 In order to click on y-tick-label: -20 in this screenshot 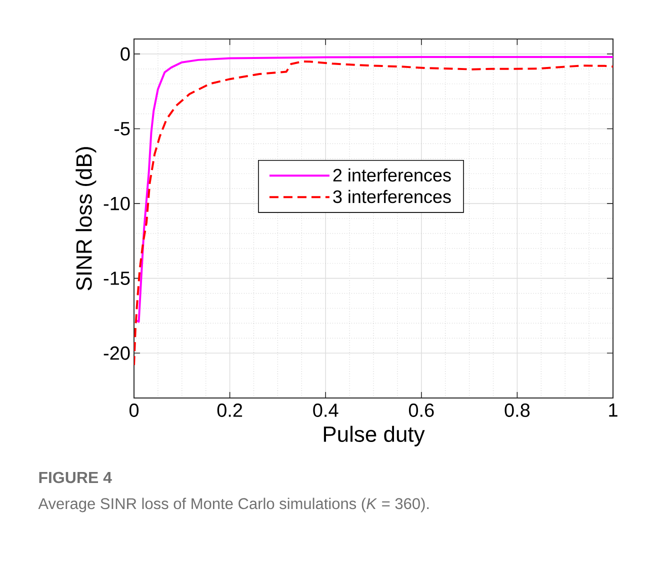, I will do `click(117, 353)`.